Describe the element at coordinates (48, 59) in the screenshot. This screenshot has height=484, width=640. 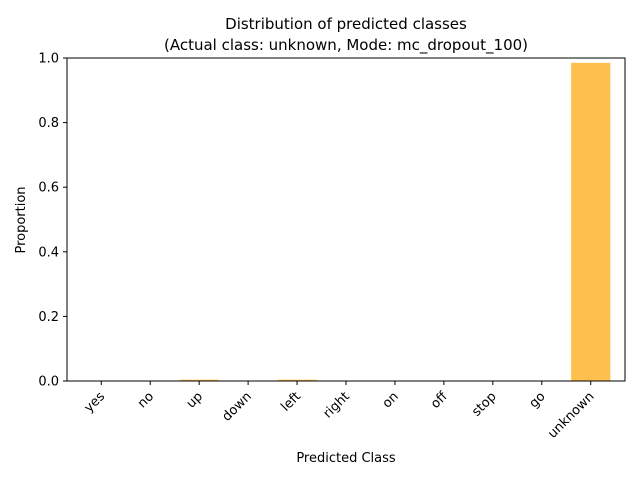
I see `y-tick-label: 1.0` at that location.